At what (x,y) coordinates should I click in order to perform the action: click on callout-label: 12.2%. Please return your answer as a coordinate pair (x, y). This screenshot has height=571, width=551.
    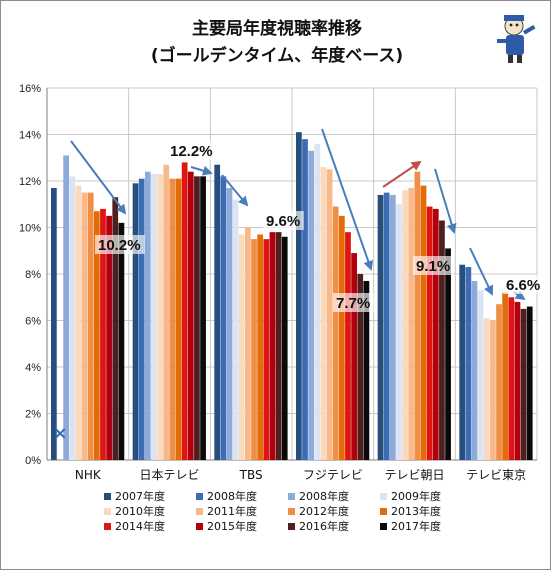
    Looking at the image, I should click on (191, 151).